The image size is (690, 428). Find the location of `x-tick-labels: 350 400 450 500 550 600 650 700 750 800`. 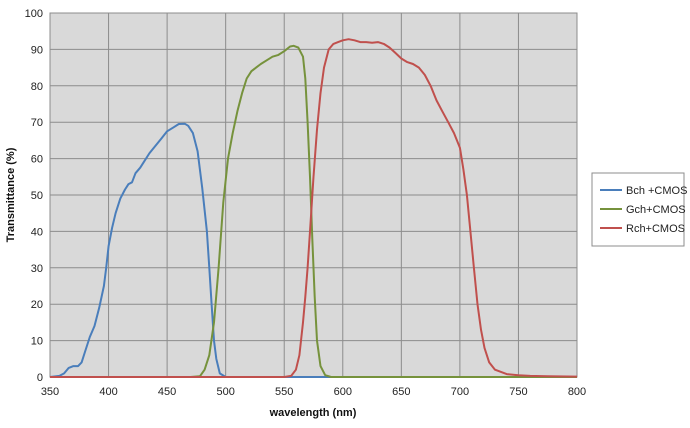

x-tick-labels: 350 400 450 500 550 600 650 700 750 800 is located at coordinates (313, 392).